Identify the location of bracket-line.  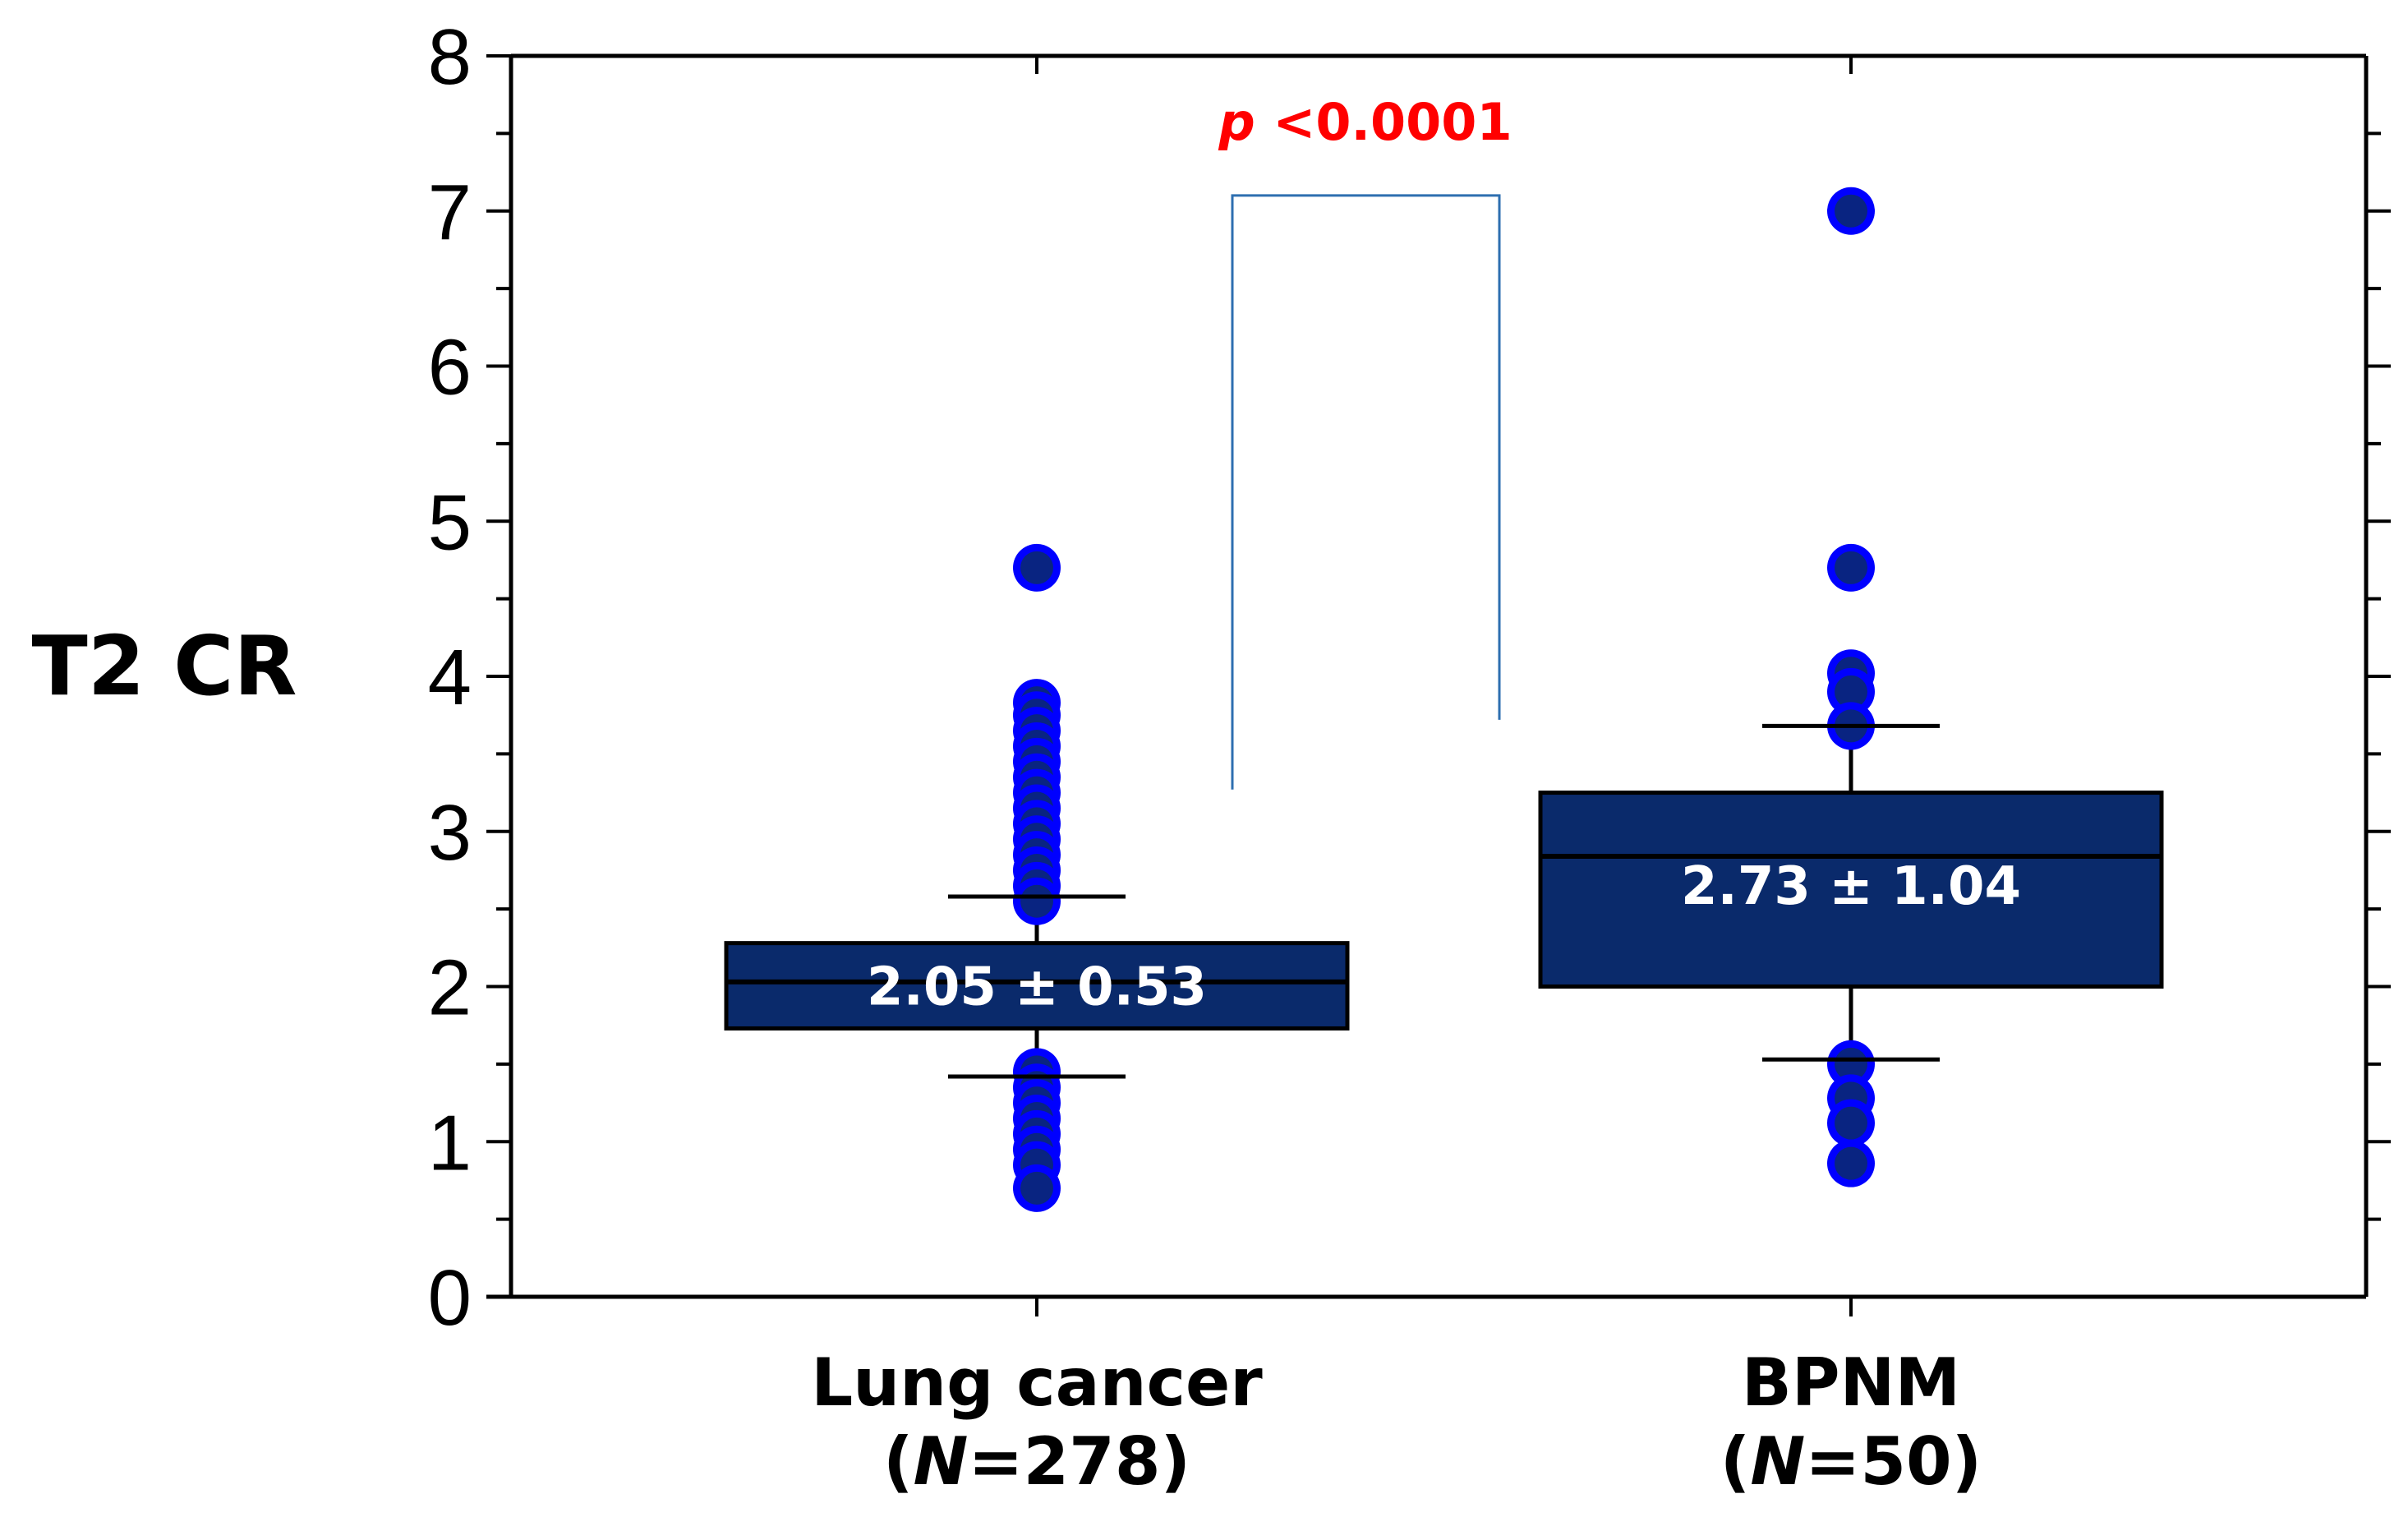
(1366, 492).